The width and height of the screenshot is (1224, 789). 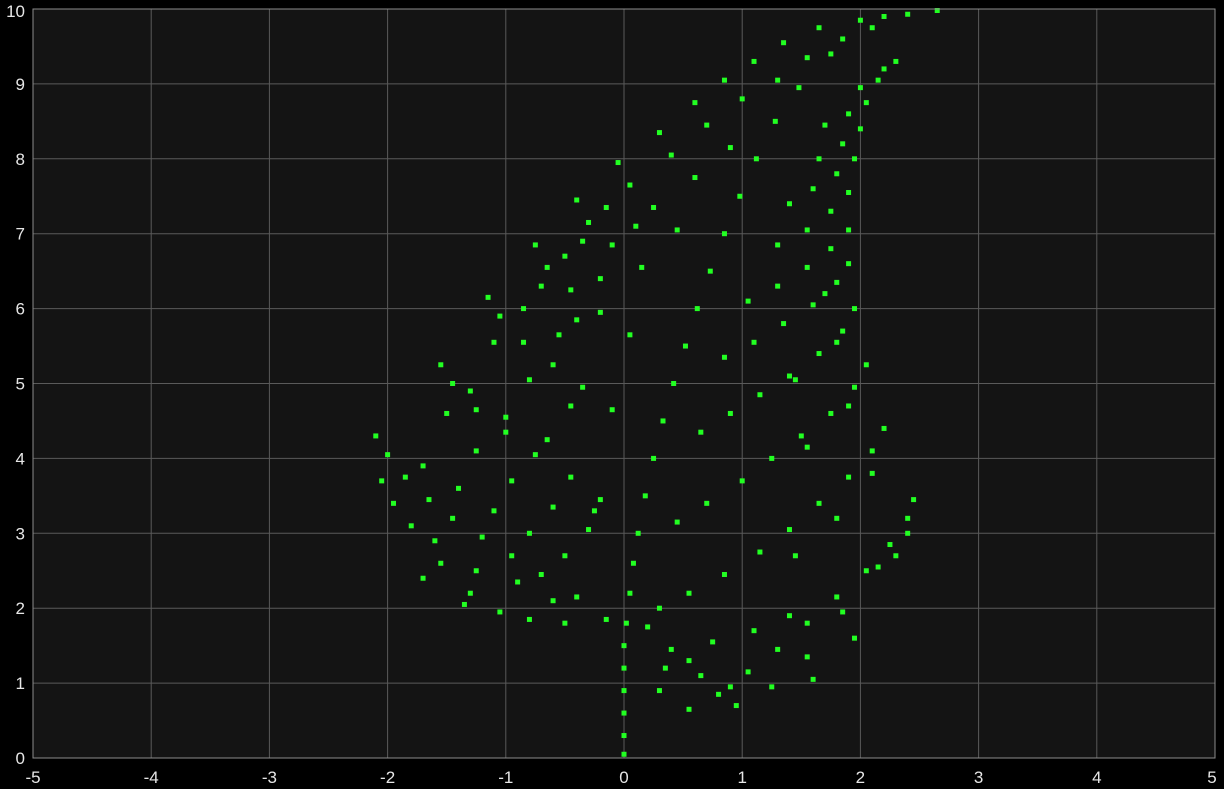 I want to click on x-tick-label: 5, so click(x=1211, y=777).